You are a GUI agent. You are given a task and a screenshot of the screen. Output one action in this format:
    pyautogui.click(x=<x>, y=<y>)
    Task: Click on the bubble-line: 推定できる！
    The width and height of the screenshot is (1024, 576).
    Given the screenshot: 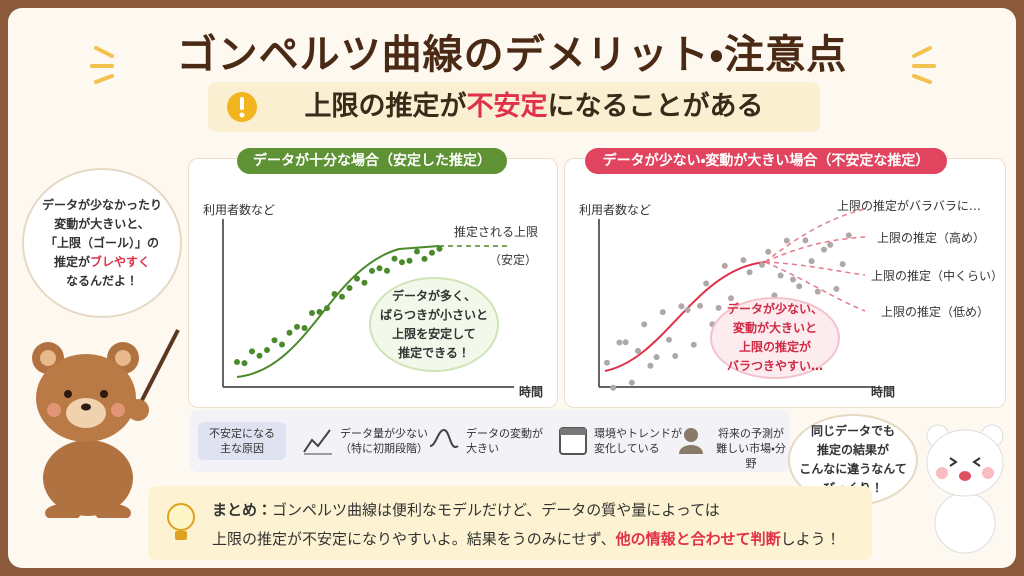 What is the action you would take?
    pyautogui.click(x=434, y=352)
    